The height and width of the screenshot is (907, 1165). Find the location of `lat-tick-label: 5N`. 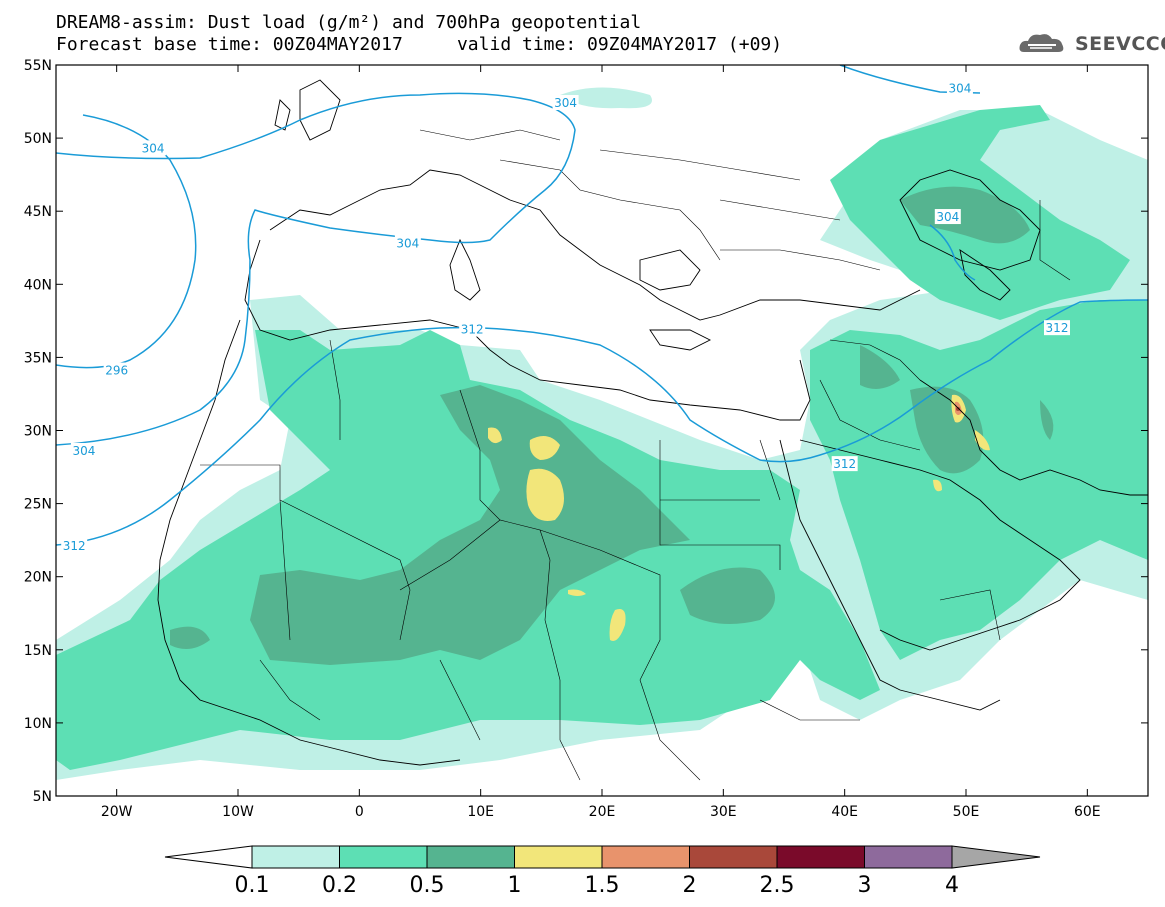

lat-tick-label: 5N is located at coordinates (42, 797).